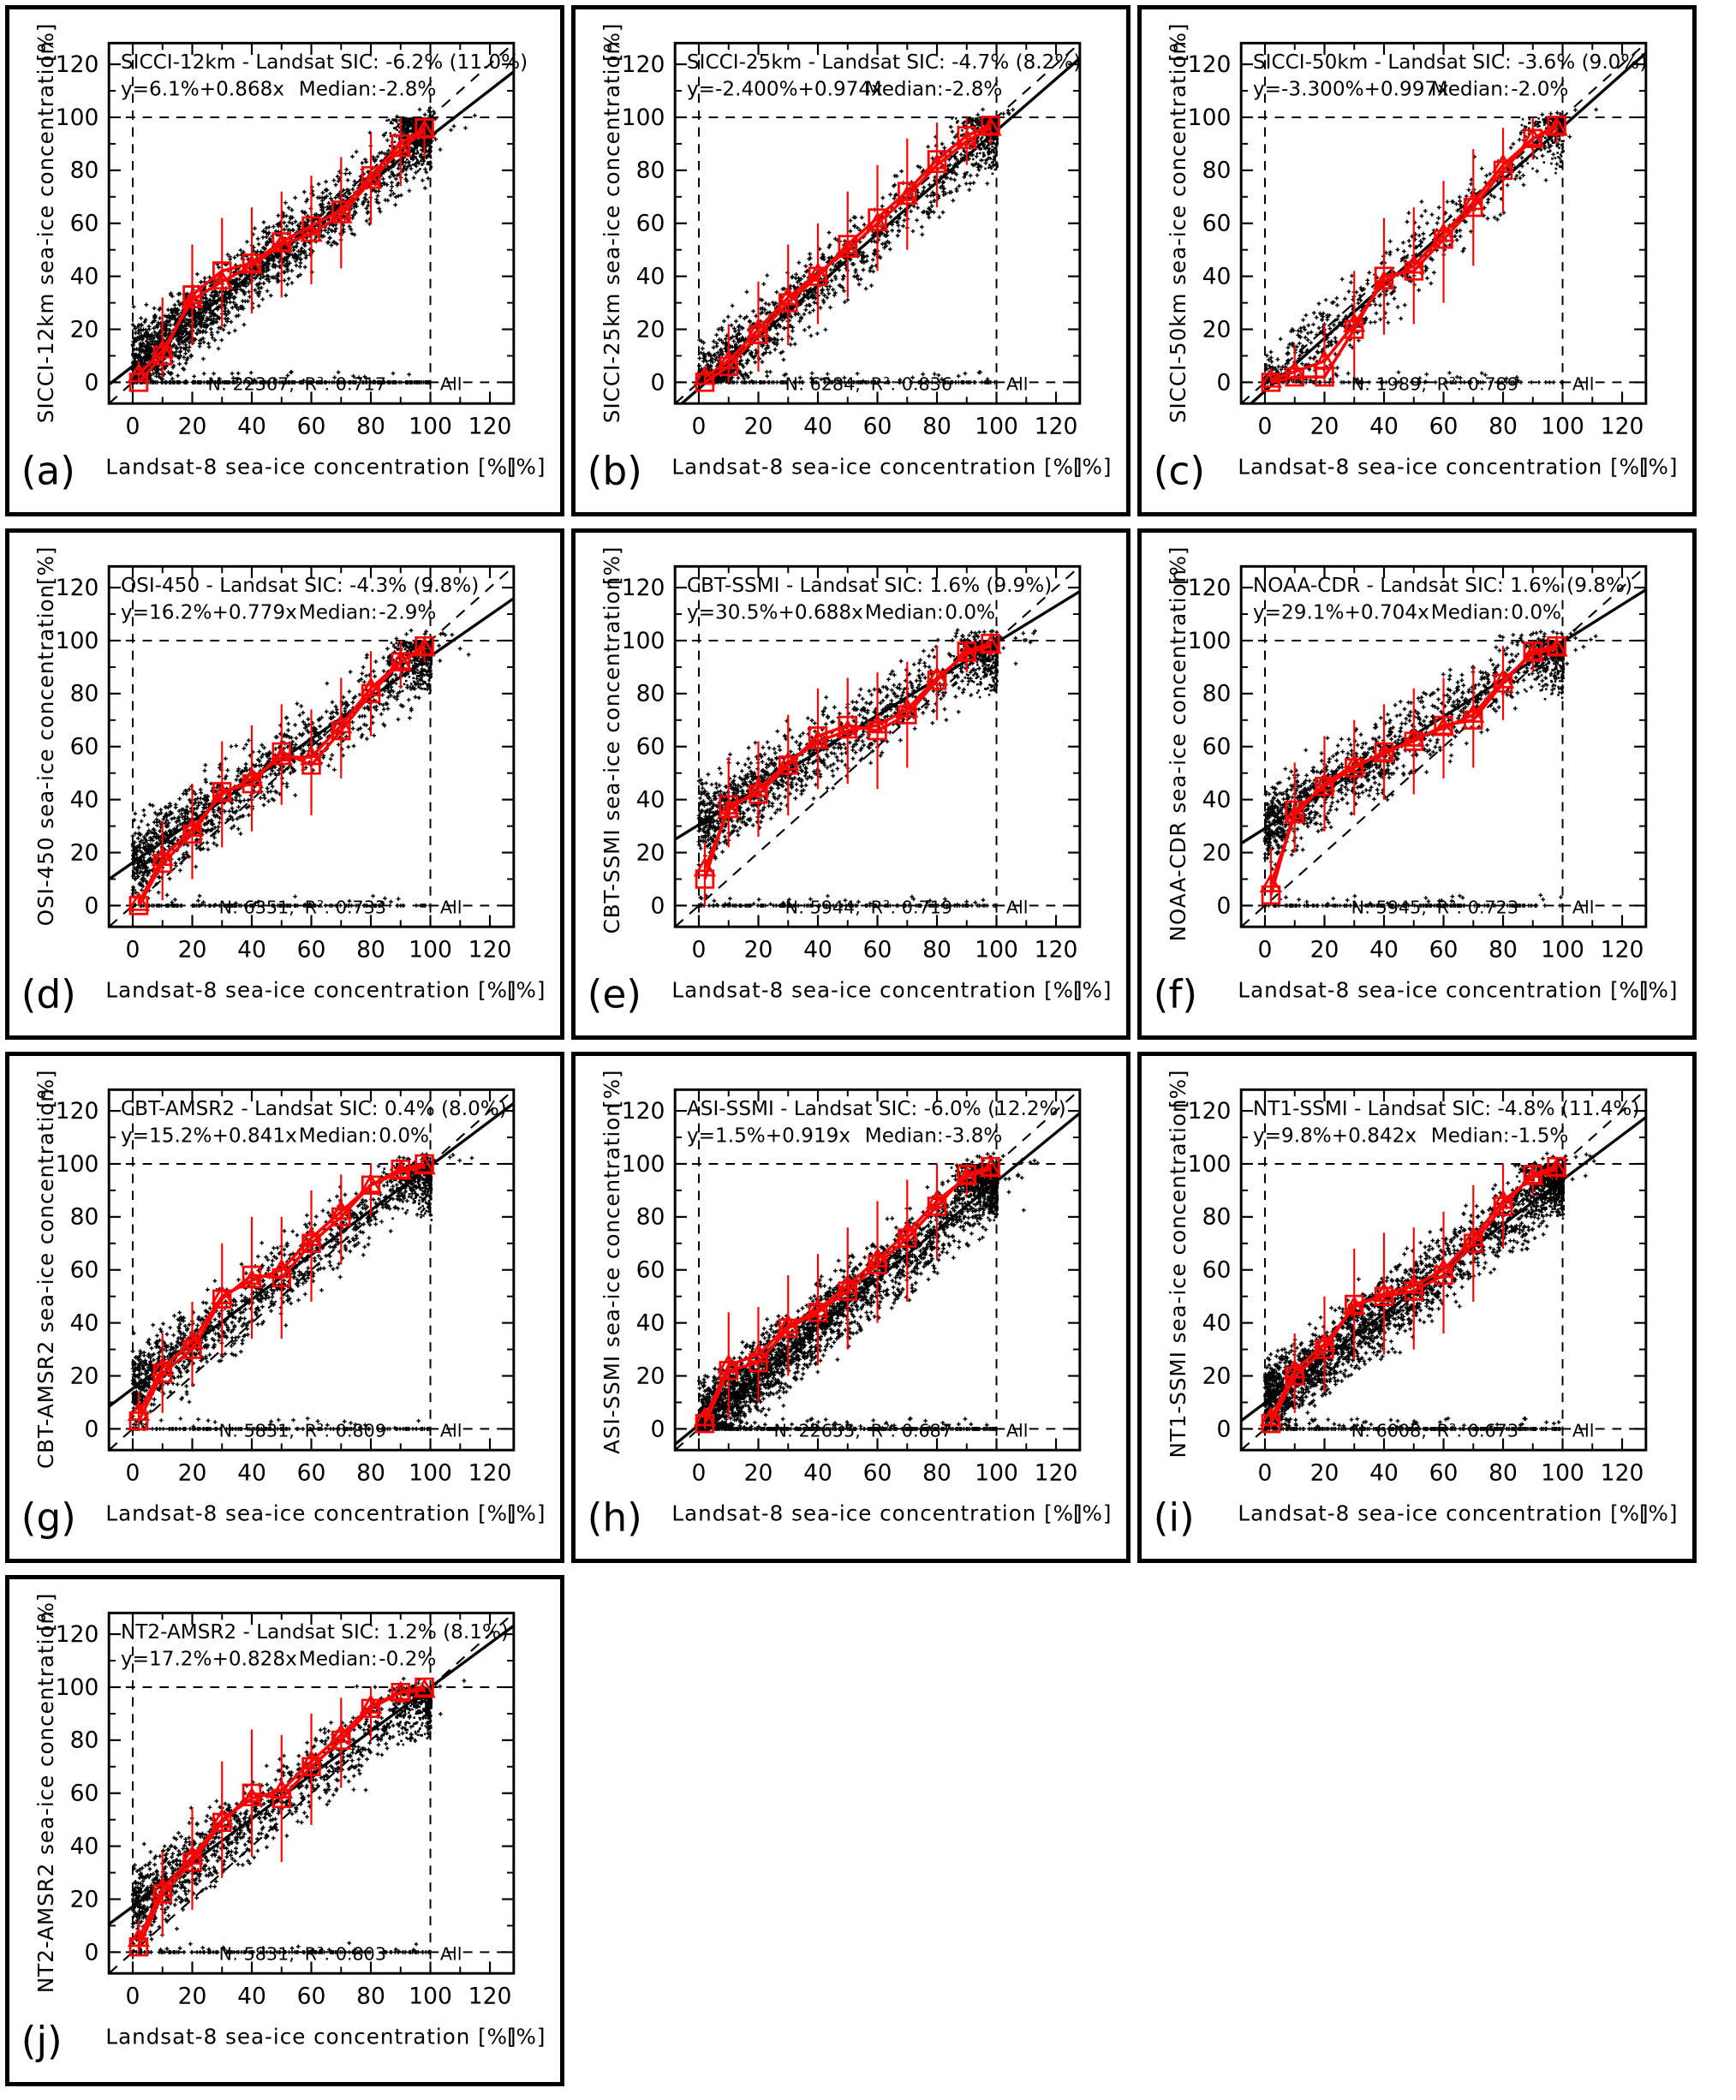 The height and width of the screenshot is (2100, 1736). What do you see at coordinates (209, 1136) in the screenshot?
I see `fit-equation: y=15.2%+0.841x` at bounding box center [209, 1136].